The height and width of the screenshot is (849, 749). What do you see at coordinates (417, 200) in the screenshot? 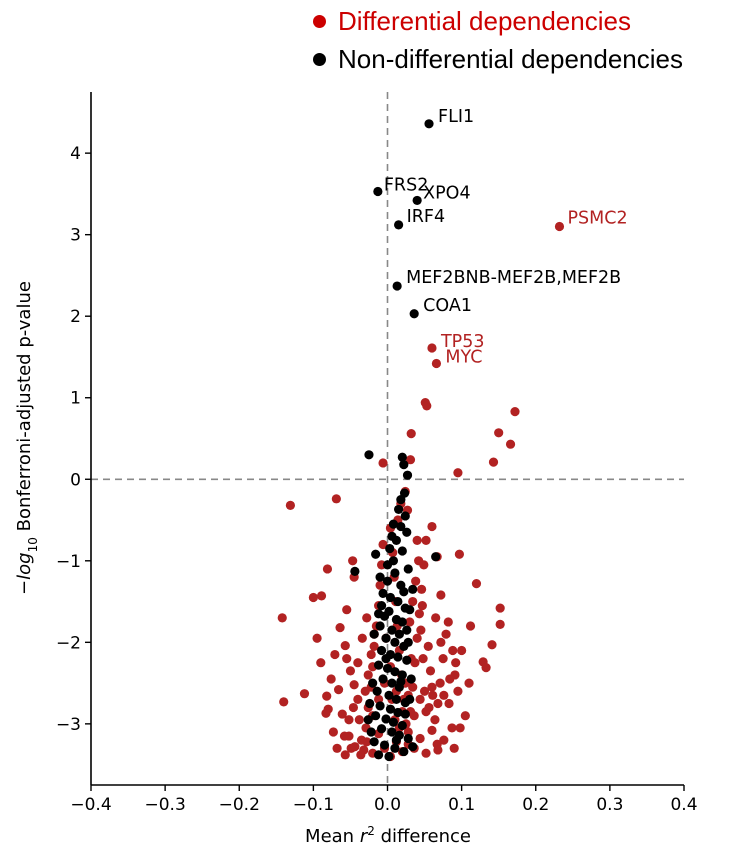
I see `labeled-point-xpo4` at bounding box center [417, 200].